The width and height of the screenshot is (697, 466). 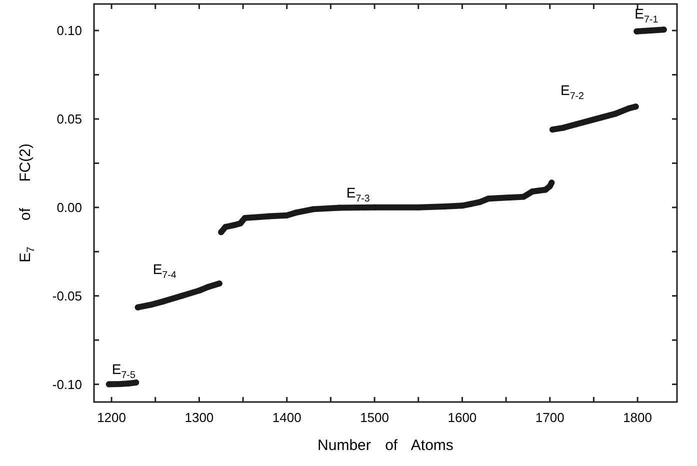 I want to click on annotation: E$_{7-4}$, so click(x=164, y=270).